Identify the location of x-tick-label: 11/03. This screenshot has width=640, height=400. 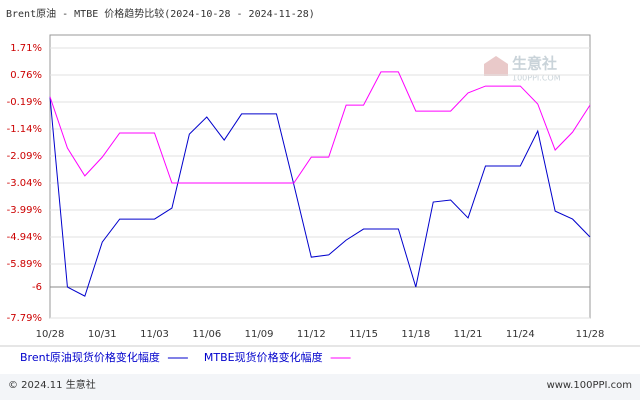
(154, 334).